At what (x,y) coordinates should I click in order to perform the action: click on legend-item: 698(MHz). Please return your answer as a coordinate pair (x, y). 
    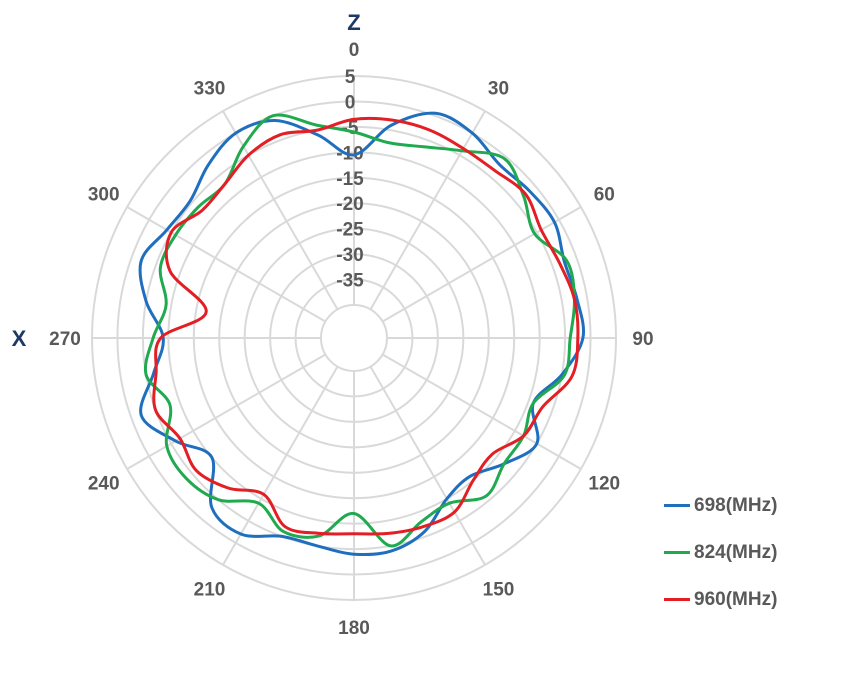
    Looking at the image, I should click on (749, 505).